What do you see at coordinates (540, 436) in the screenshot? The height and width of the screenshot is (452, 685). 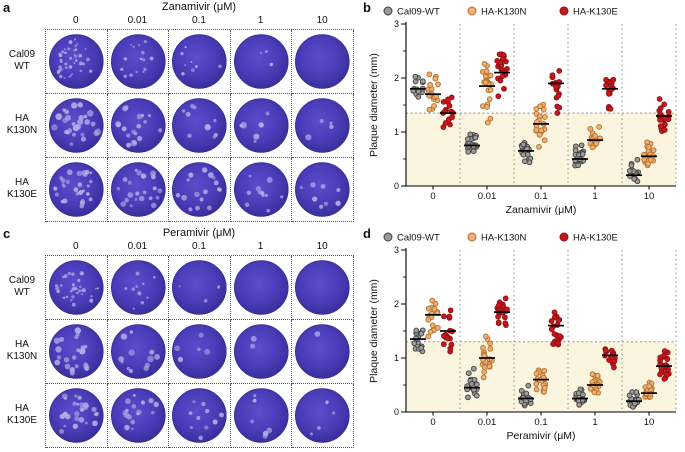 I see `svg-text: Peramivir (μM)` at bounding box center [540, 436].